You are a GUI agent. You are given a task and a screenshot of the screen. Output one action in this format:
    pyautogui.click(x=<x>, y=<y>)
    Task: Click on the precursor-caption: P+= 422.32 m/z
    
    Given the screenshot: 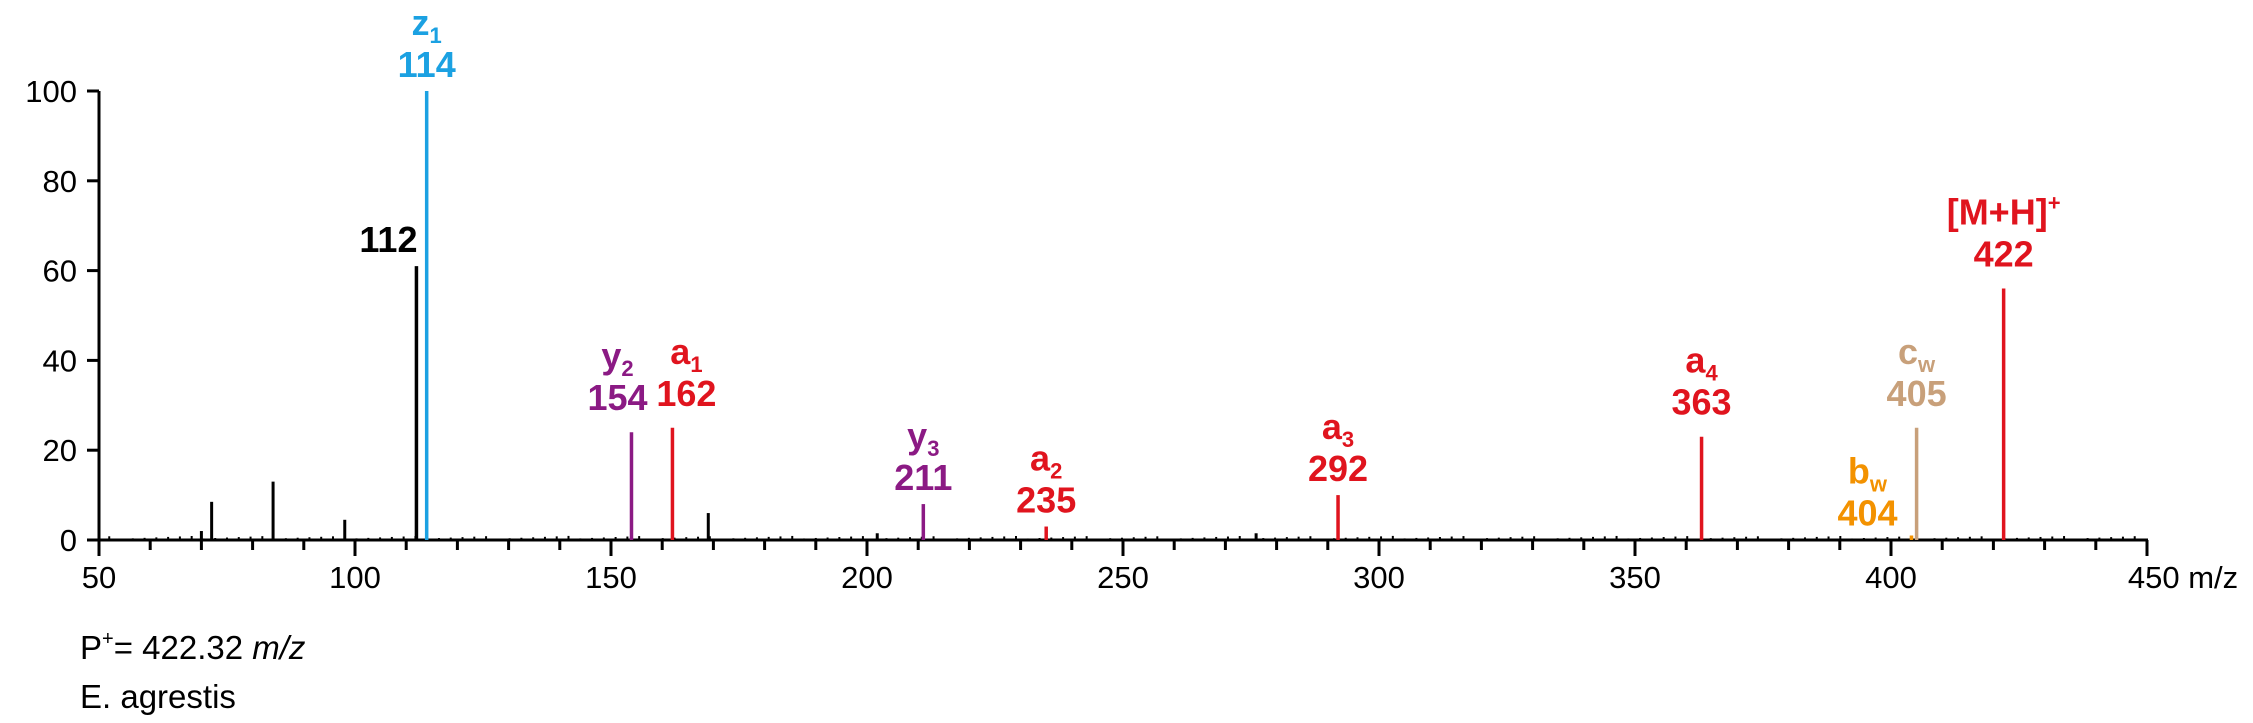 What is the action you would take?
    pyautogui.click(x=192, y=647)
    